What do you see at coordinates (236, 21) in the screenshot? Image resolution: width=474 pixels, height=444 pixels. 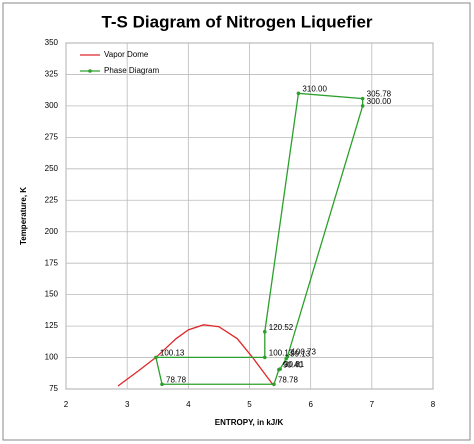 I see `chart-title: T-S Diagram of Nitrogen Liquefier` at bounding box center [236, 21].